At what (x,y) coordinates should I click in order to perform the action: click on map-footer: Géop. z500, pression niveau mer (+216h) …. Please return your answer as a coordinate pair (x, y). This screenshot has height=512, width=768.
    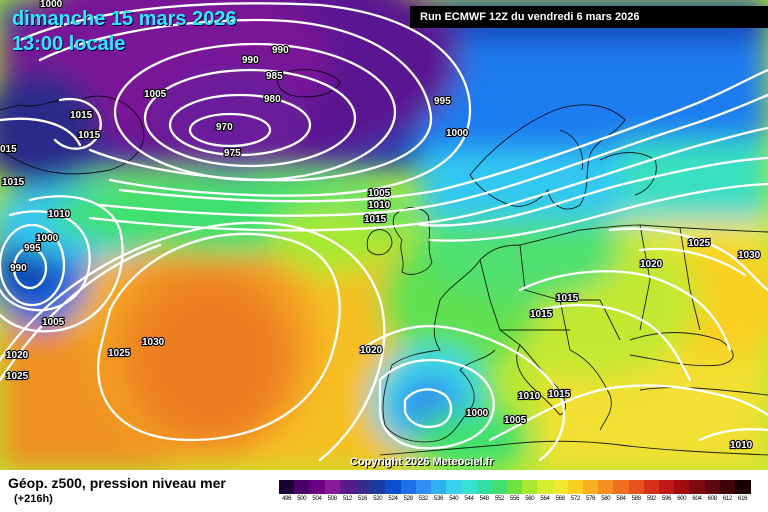
    Looking at the image, I should click on (384, 491).